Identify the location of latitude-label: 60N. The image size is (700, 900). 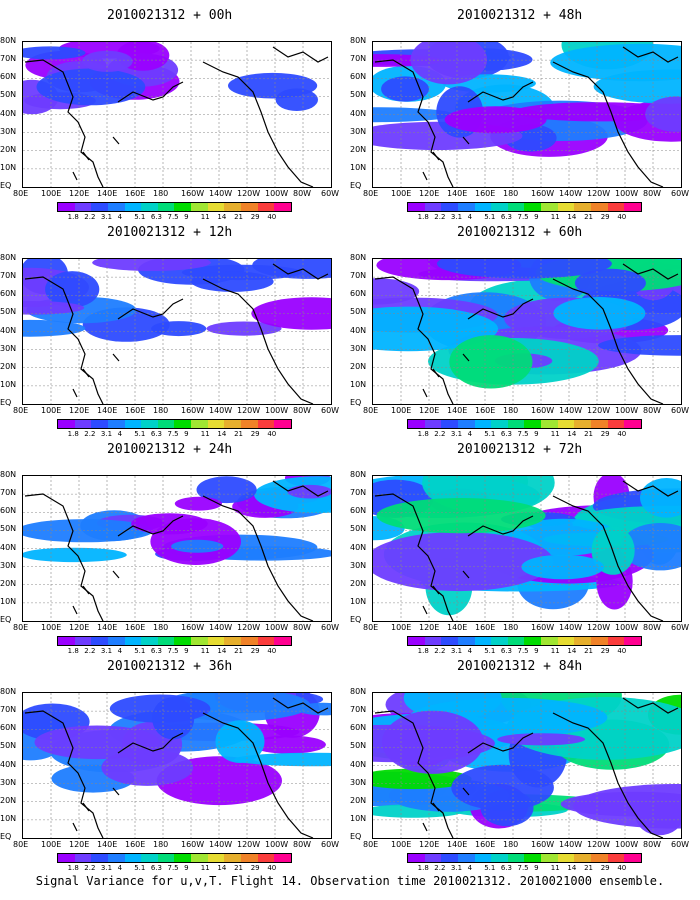
(358, 294).